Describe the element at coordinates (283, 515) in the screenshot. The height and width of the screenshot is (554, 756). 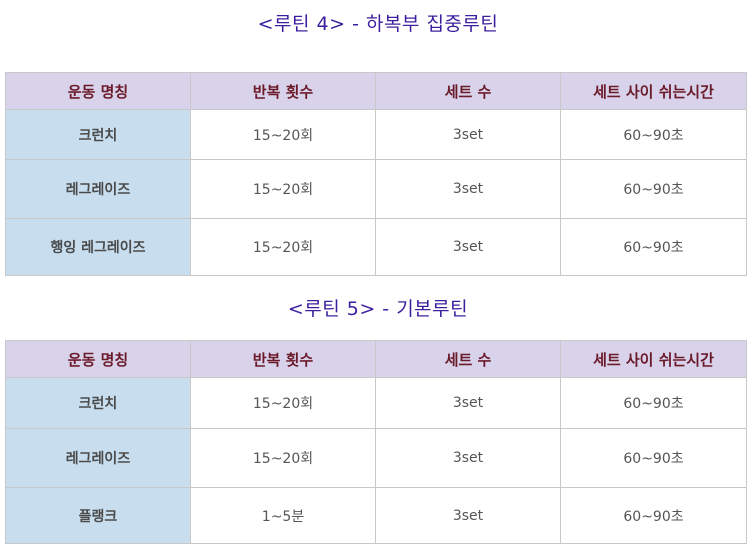
I see `reps-cell: 1~5분` at that location.